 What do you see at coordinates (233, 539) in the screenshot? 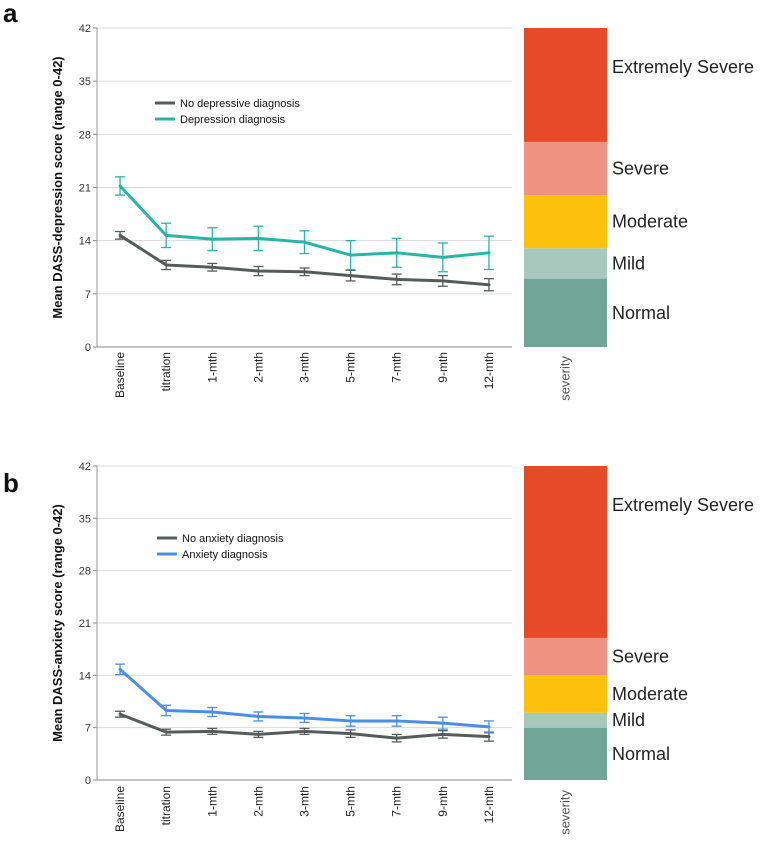
I see `legend-label: No anxiety diagnosis` at bounding box center [233, 539].